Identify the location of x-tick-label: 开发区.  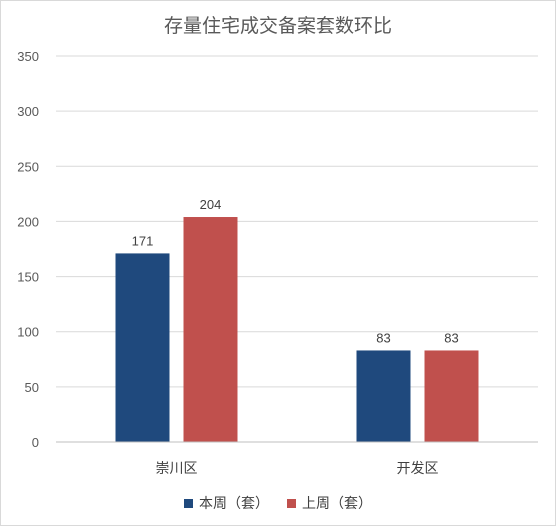
(418, 468).